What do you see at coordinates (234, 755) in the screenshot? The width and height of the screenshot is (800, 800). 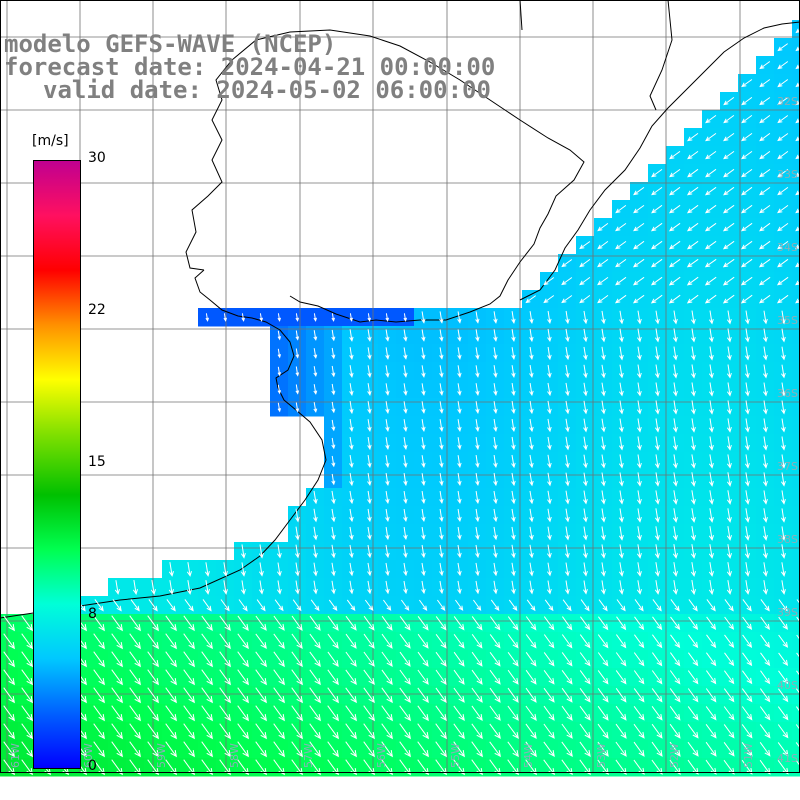 I see `lon-label: 58W` at bounding box center [234, 755].